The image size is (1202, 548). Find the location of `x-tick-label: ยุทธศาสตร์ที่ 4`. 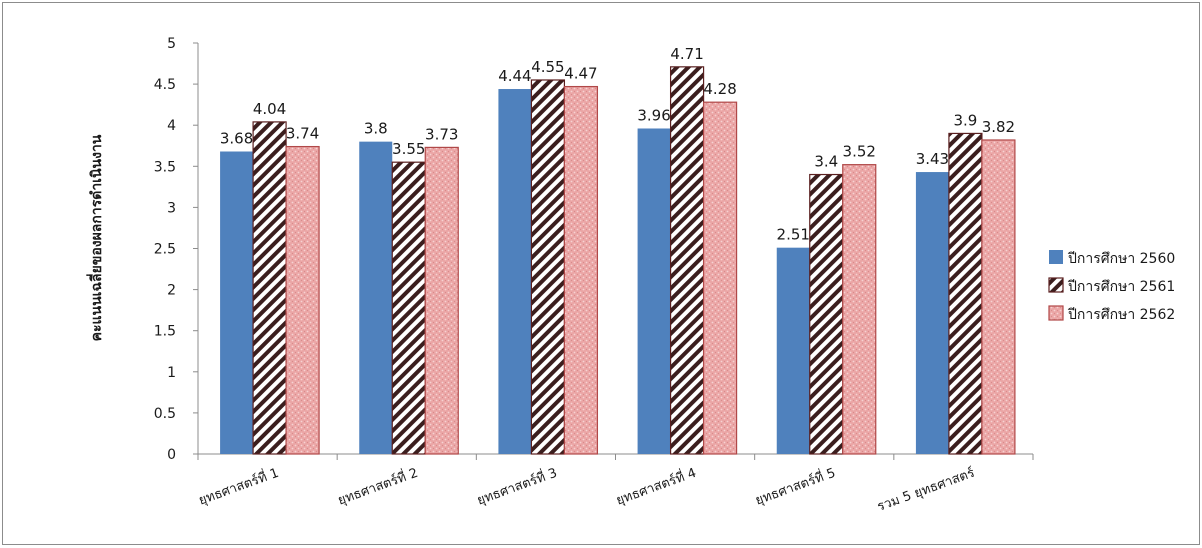

x-tick-label: ยุทธศาสตร์ที่ 4 is located at coordinates (656, 486).